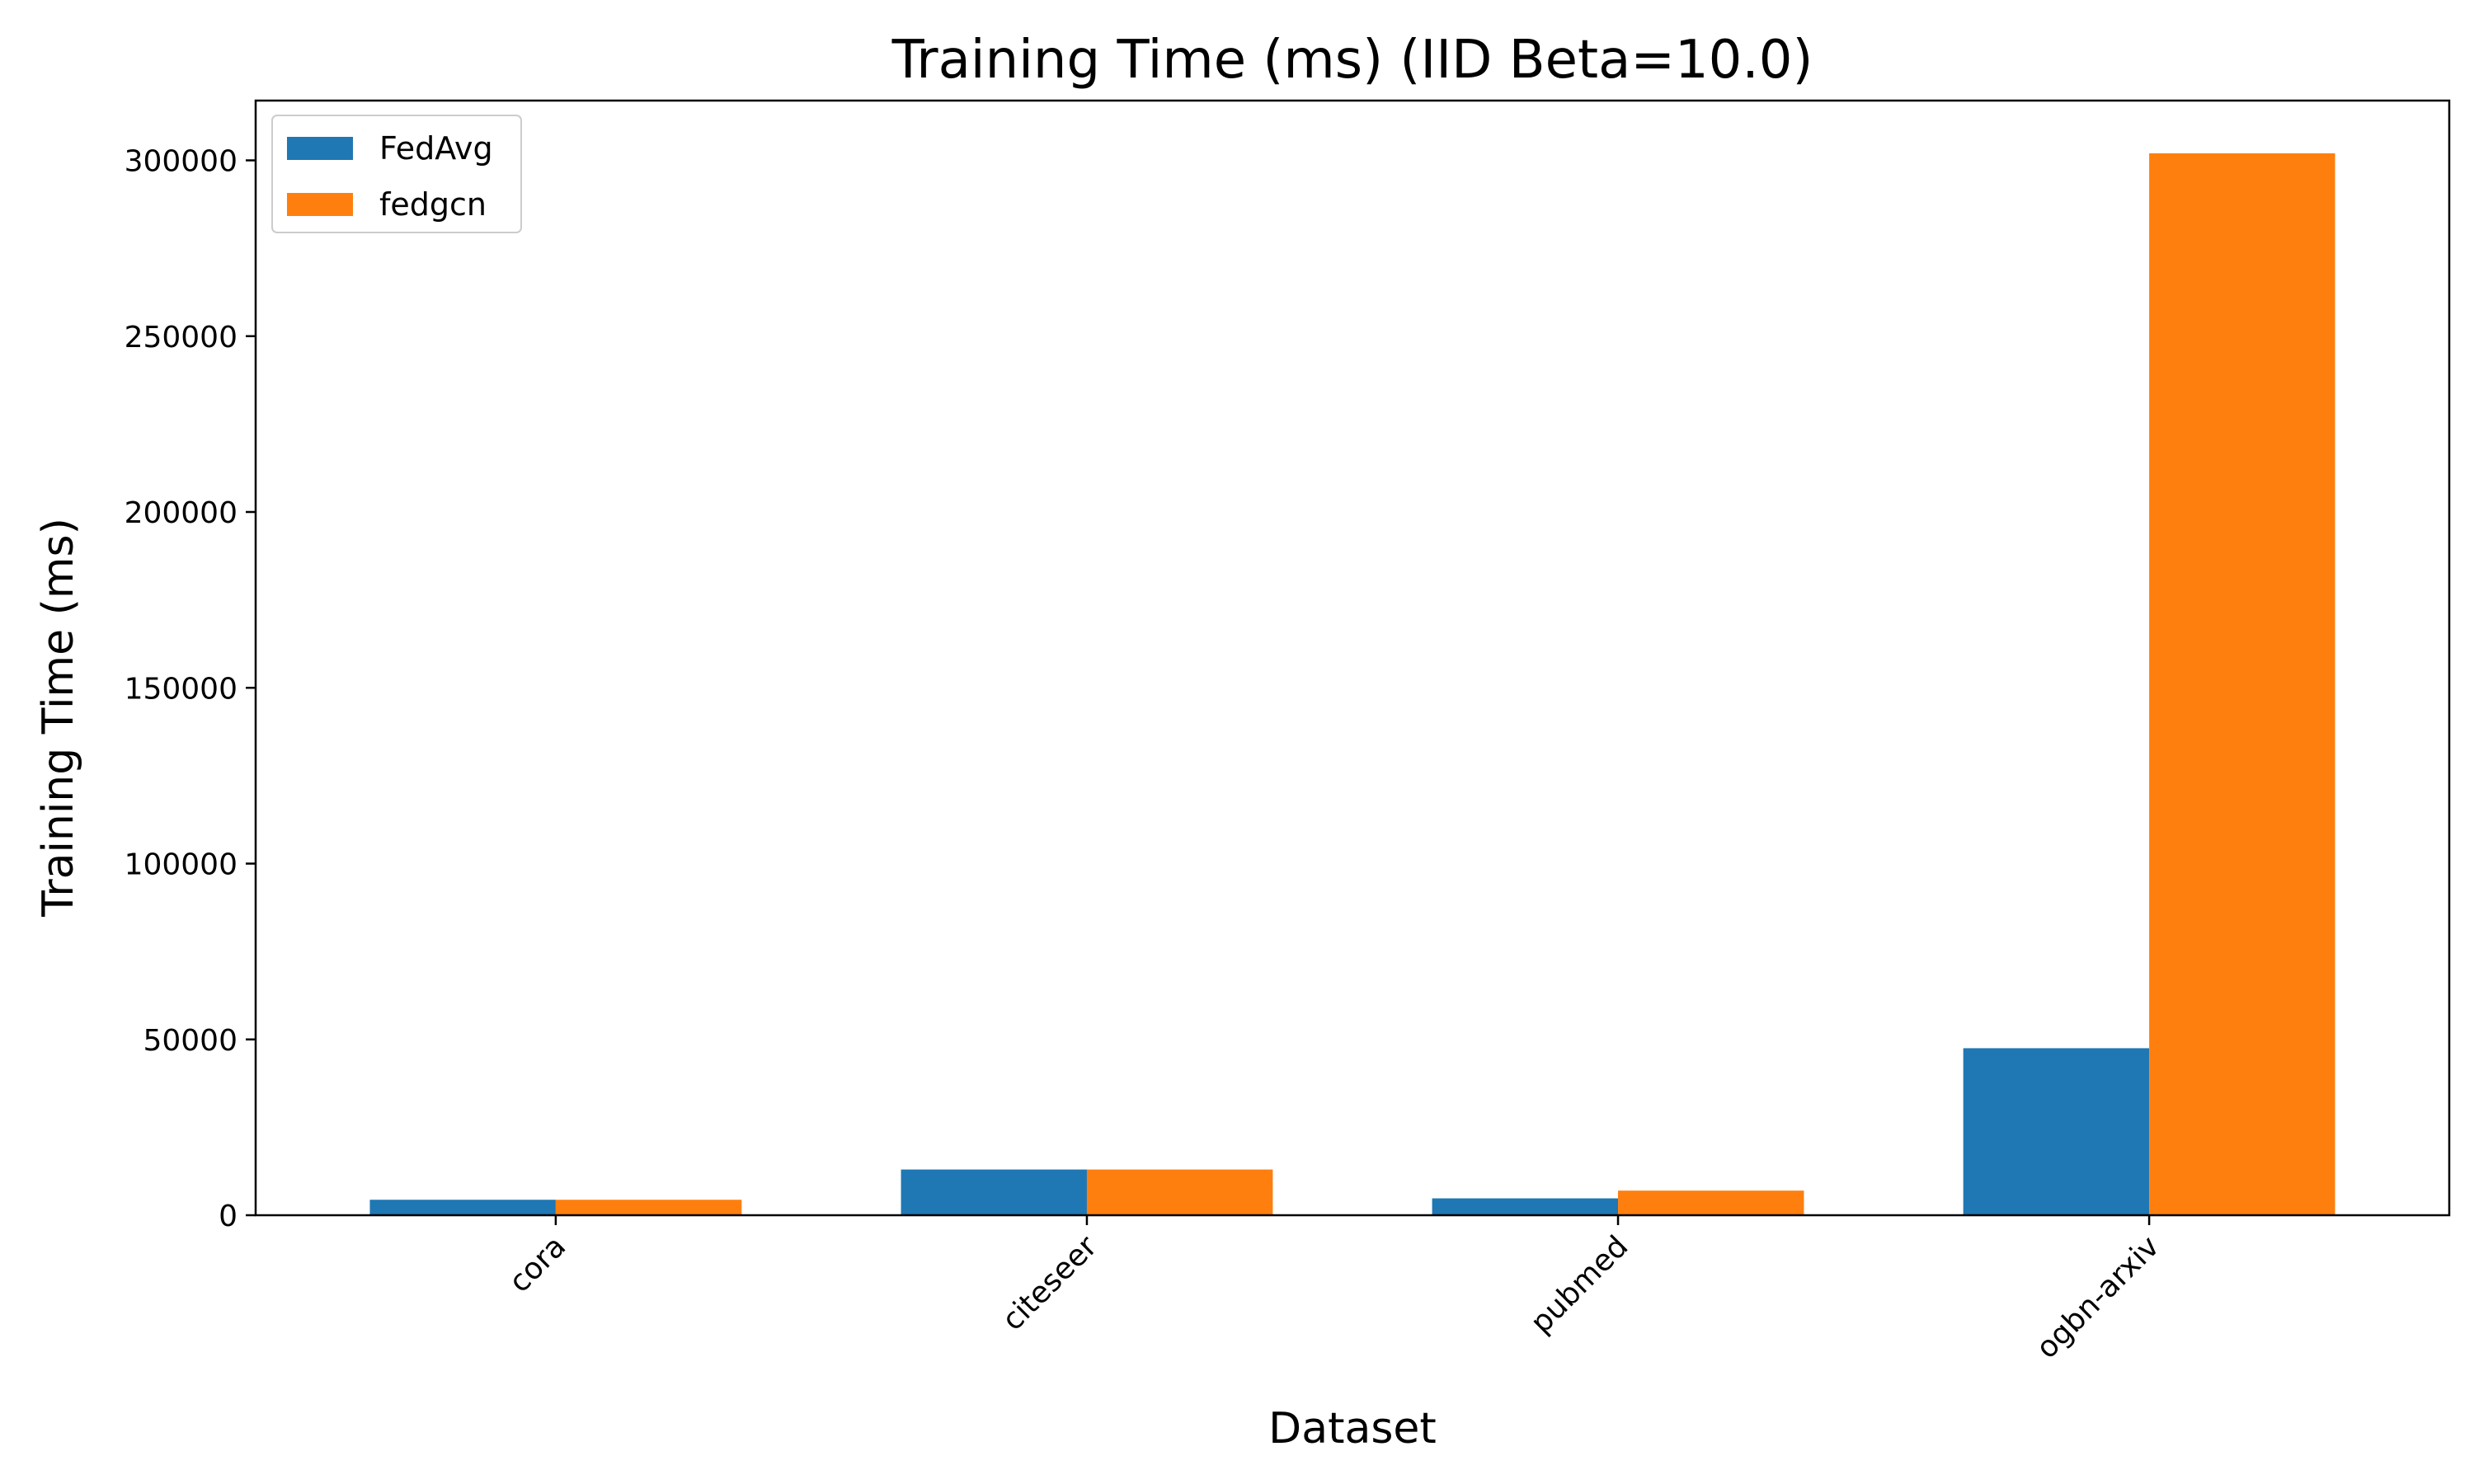 This screenshot has height=1484, width=2474. I want to click on y-axis-ticks: 0 50000 100000 150000 200000 250000 300000, so click(190, 689).